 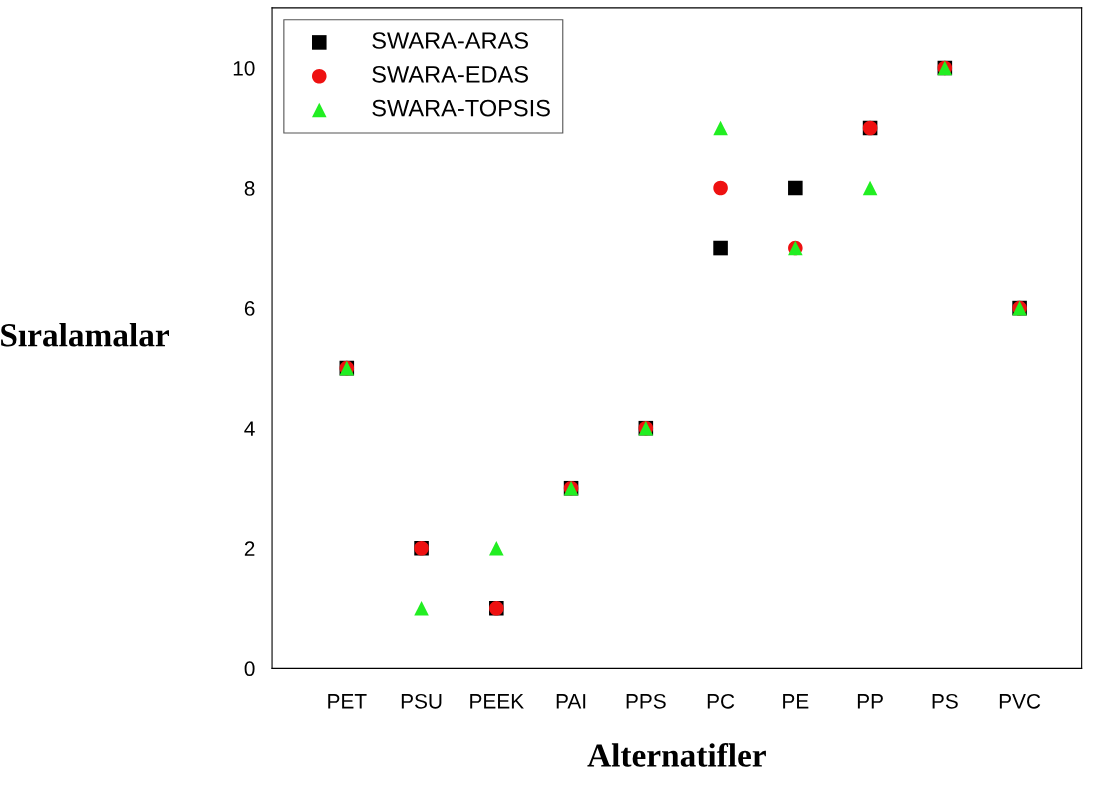 I want to click on x-tick-label: PSU, so click(x=421, y=701).